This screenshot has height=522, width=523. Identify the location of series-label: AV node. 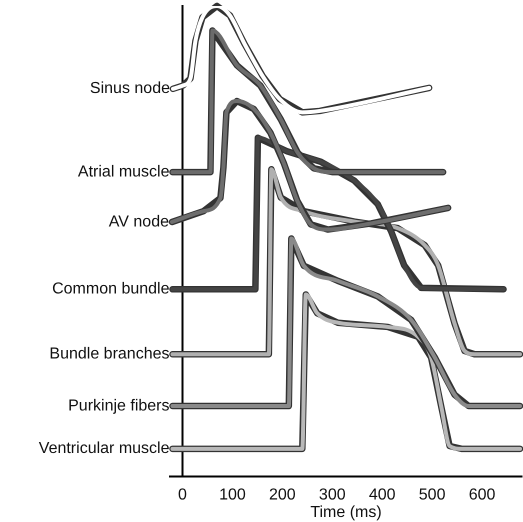
(139, 221).